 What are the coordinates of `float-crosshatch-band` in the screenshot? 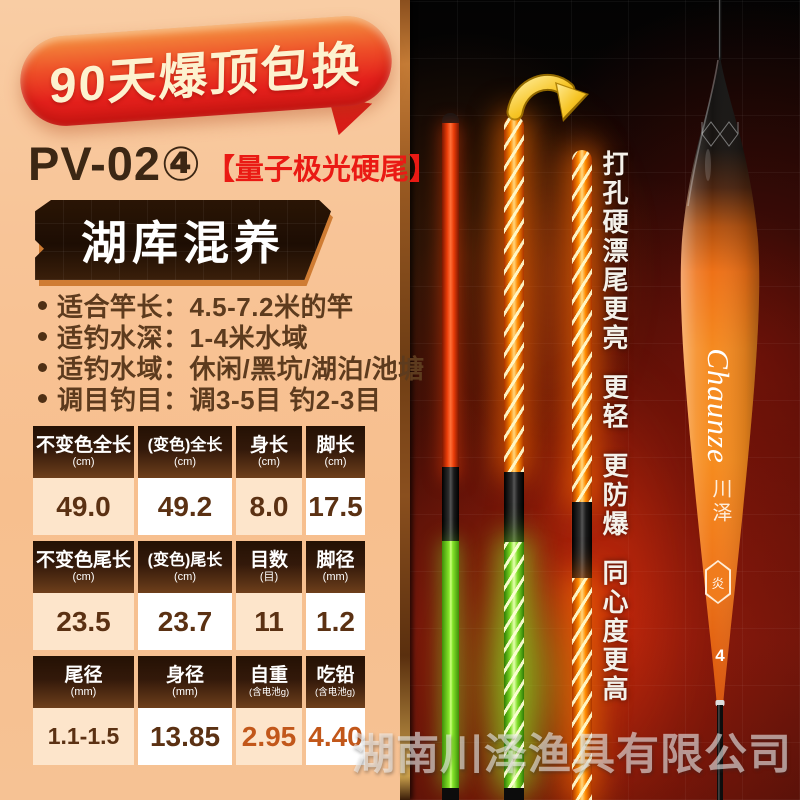 It's located at (720, 134).